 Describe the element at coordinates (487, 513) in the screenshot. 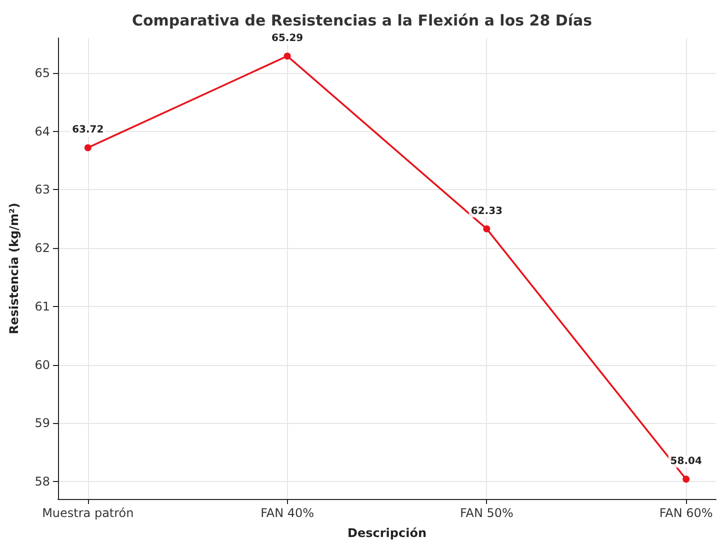

I see `x-tick-label: FAN 50%` at that location.